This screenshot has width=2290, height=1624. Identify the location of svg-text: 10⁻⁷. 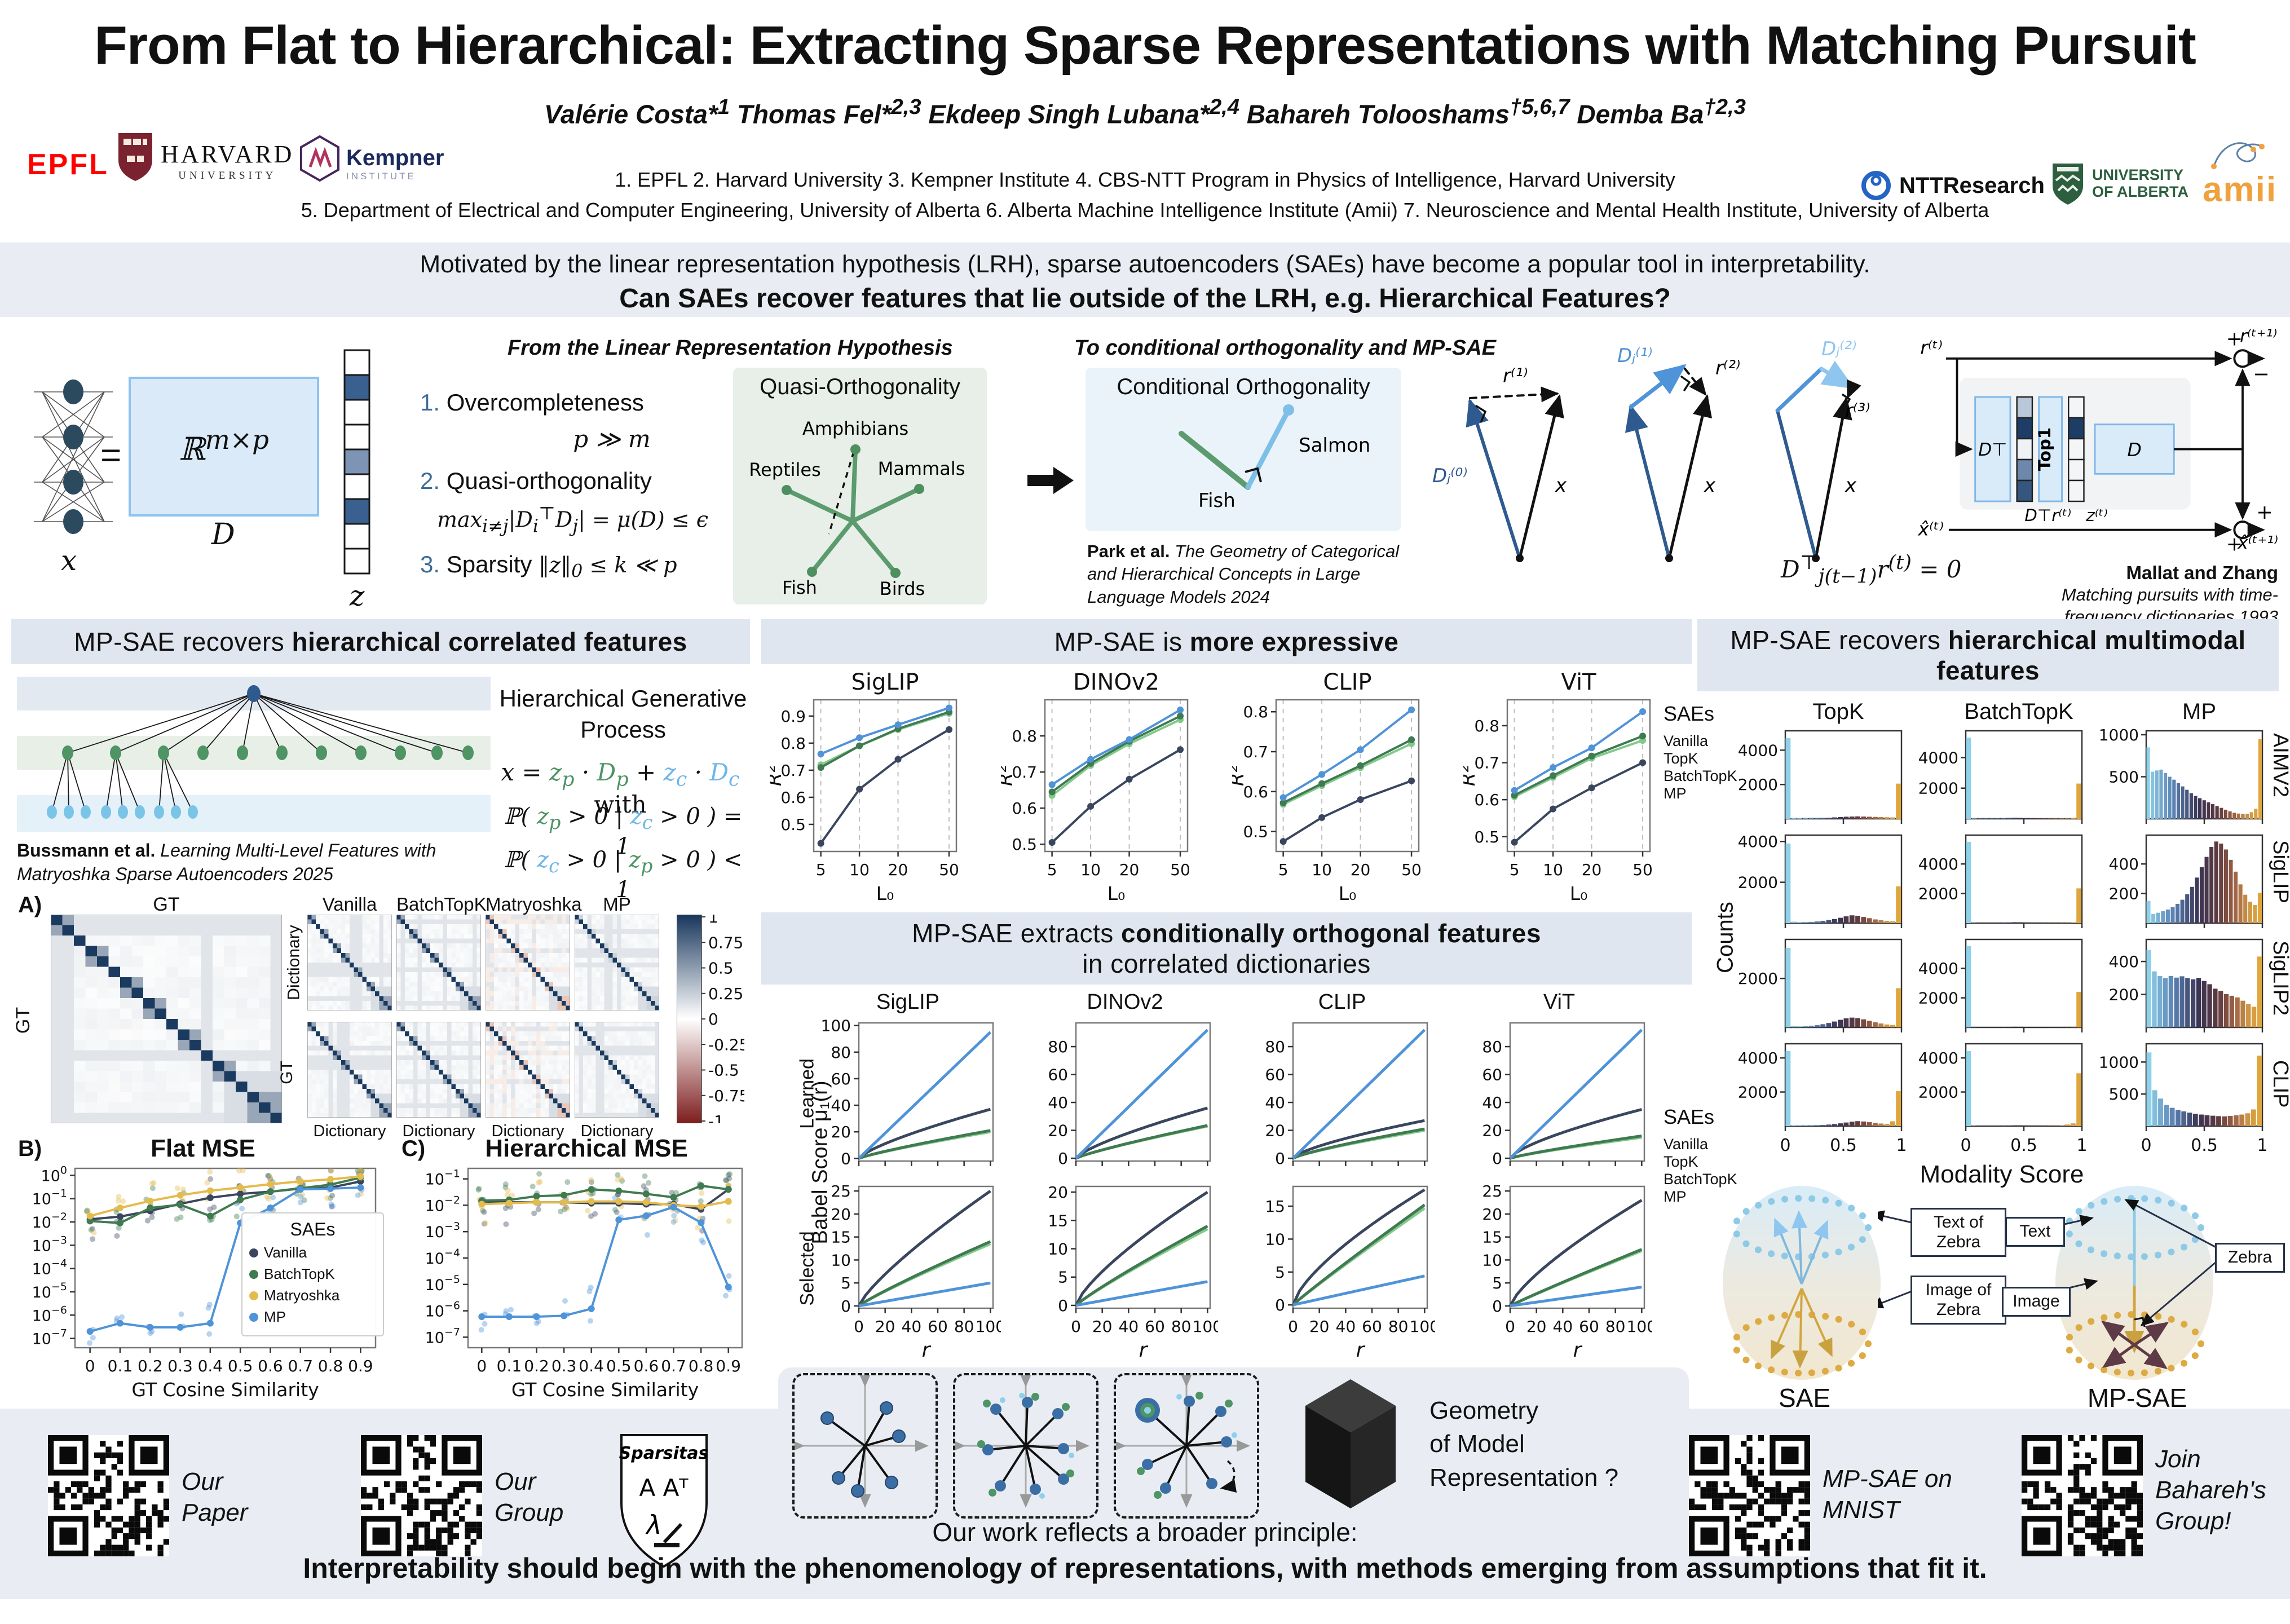
(49, 1337).